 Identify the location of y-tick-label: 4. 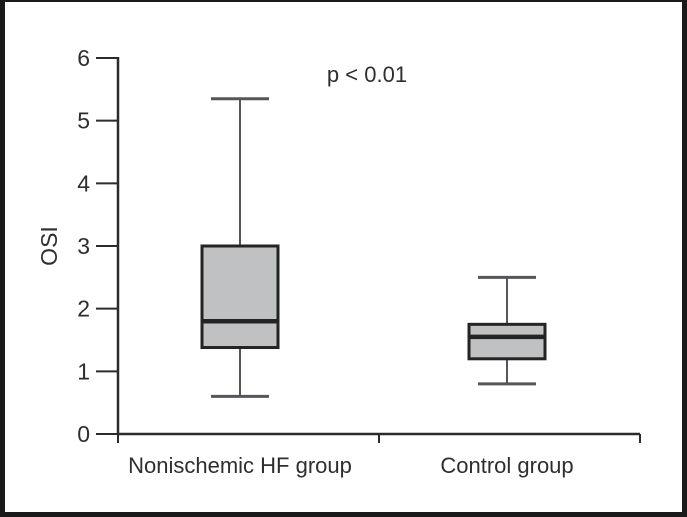
(83, 183).